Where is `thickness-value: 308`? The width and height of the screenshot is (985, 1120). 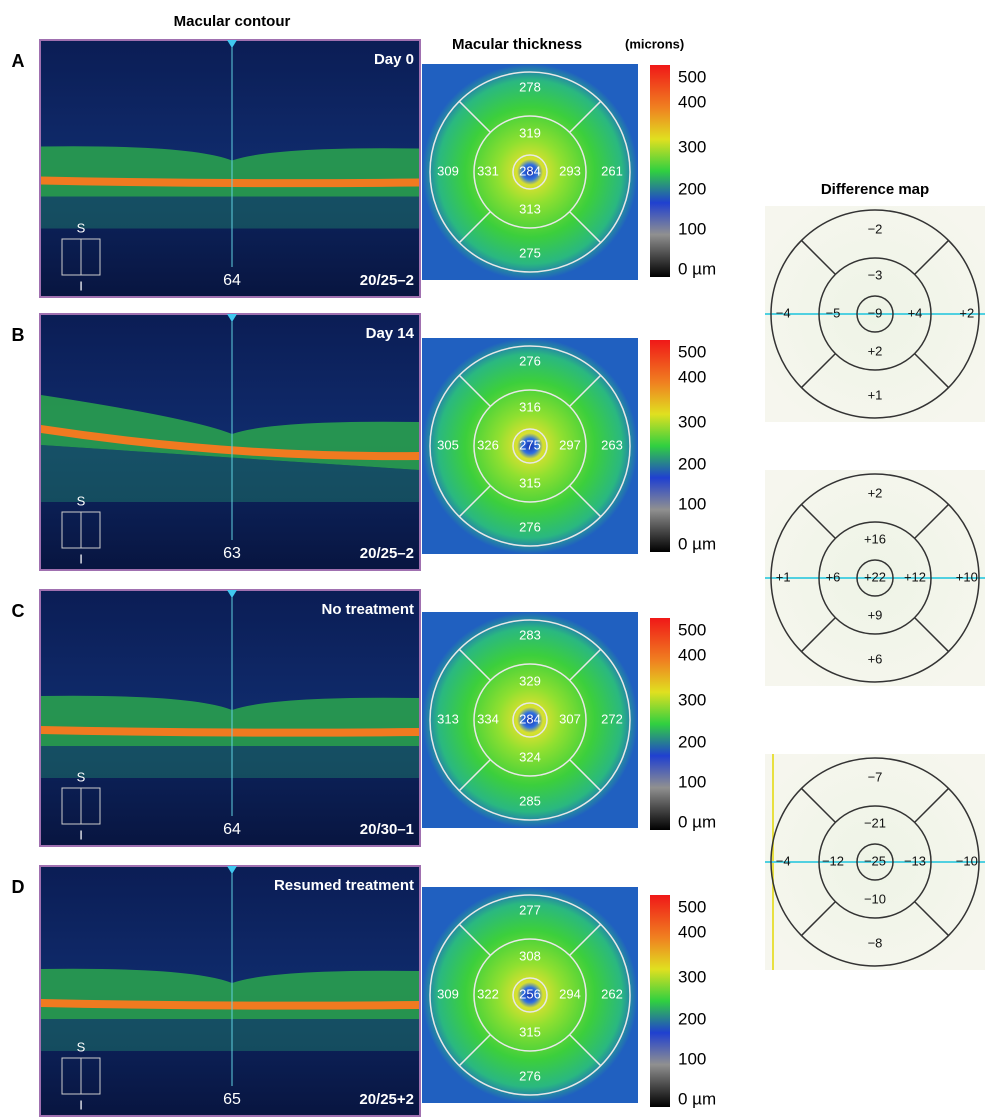 thickness-value: 308 is located at coordinates (530, 955).